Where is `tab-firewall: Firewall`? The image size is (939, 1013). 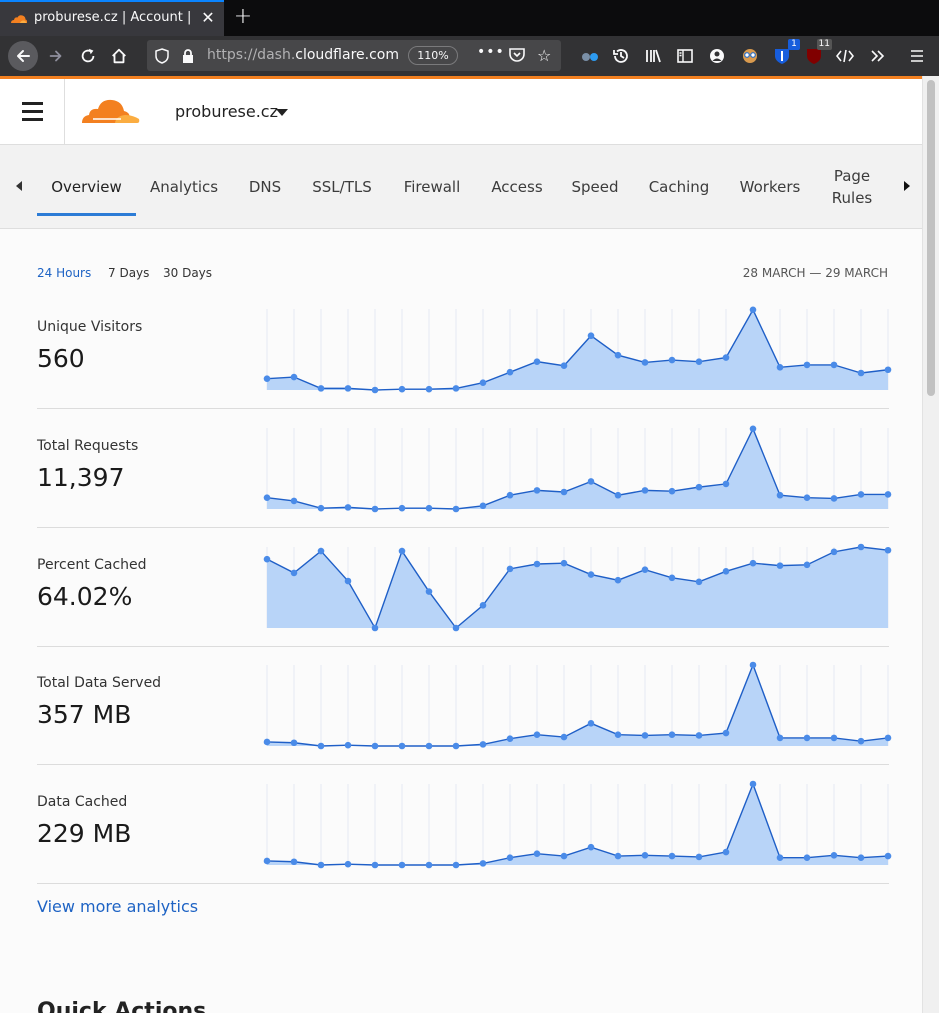
tab-firewall: Firewall is located at coordinates (432, 187).